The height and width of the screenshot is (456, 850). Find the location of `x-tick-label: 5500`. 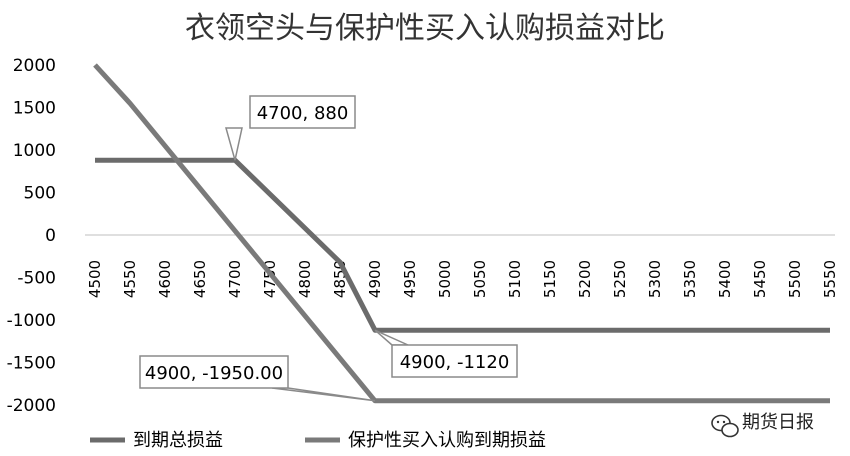

x-tick-label: 5500 is located at coordinates (795, 279).